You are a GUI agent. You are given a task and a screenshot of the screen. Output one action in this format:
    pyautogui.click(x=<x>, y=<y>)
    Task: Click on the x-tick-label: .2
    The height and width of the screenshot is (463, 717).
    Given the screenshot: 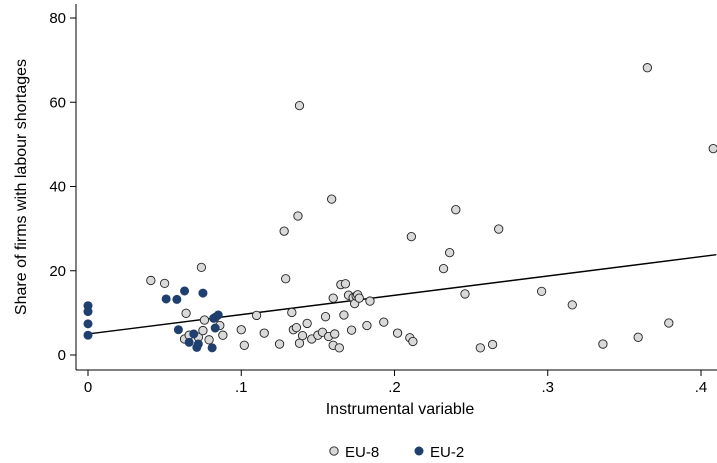 What is the action you would take?
    pyautogui.click(x=394, y=387)
    